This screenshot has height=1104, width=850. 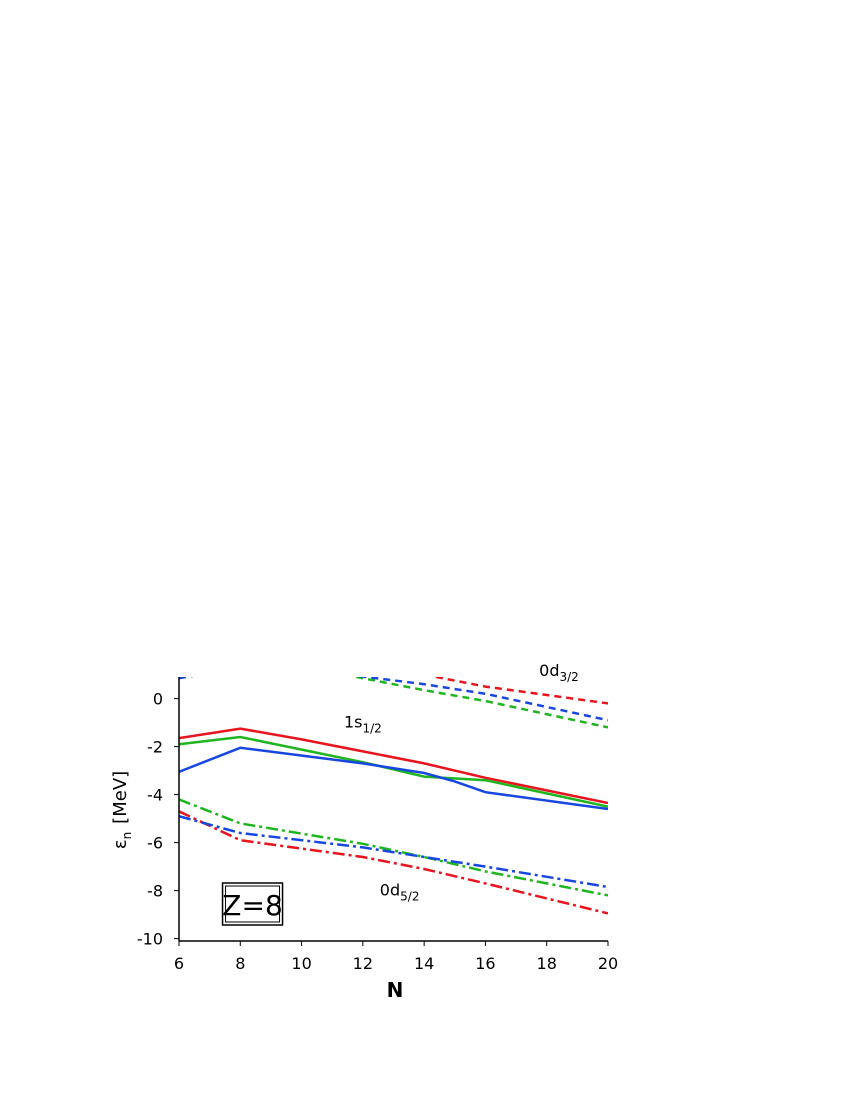 I want to click on x-tick-label: 14, so click(x=424, y=963).